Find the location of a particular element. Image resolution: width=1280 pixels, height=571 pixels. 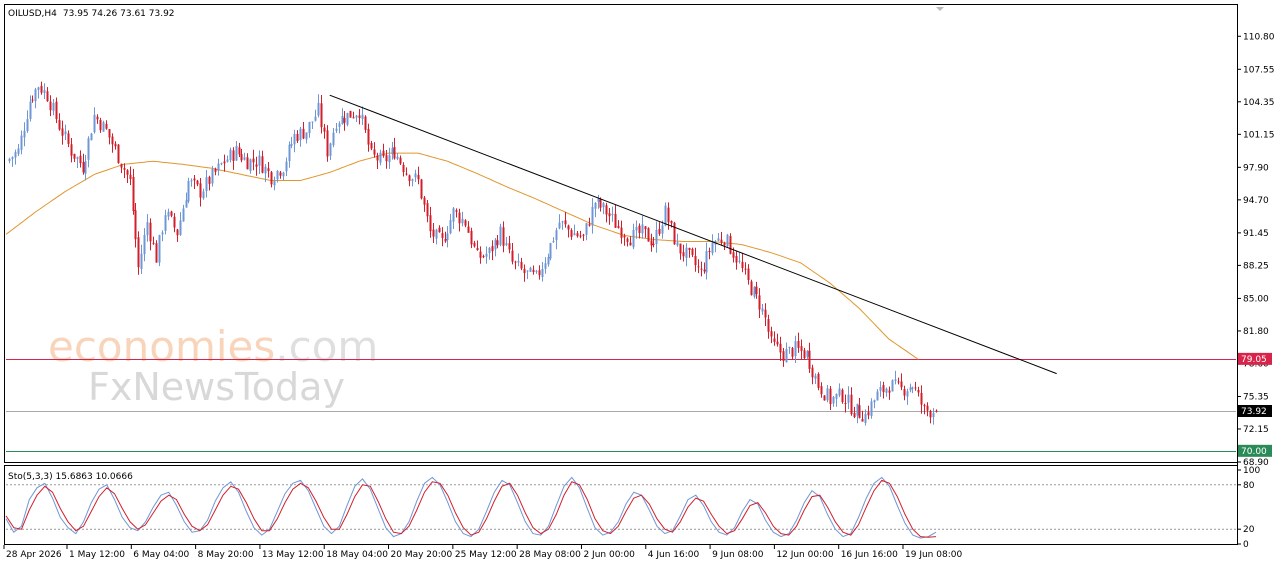

price-tick-label: 75.35 is located at coordinates (1256, 397).